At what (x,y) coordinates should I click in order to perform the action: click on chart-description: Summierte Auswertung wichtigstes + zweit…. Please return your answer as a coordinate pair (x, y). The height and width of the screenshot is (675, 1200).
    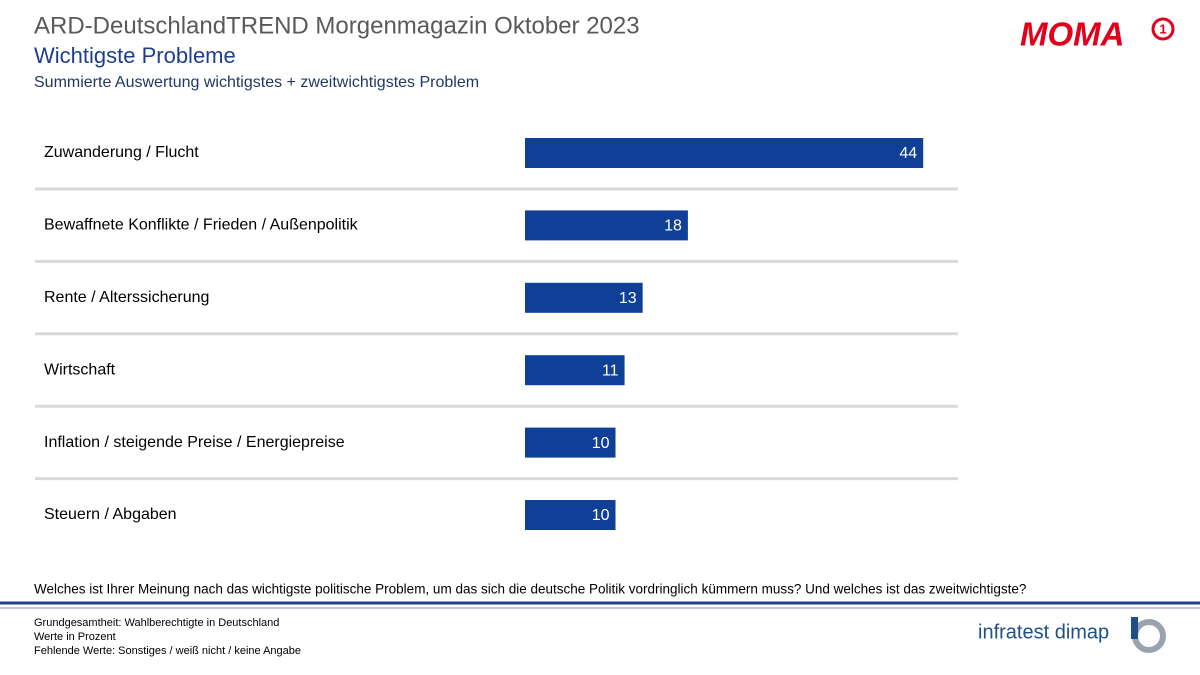
    Looking at the image, I should click on (256, 82).